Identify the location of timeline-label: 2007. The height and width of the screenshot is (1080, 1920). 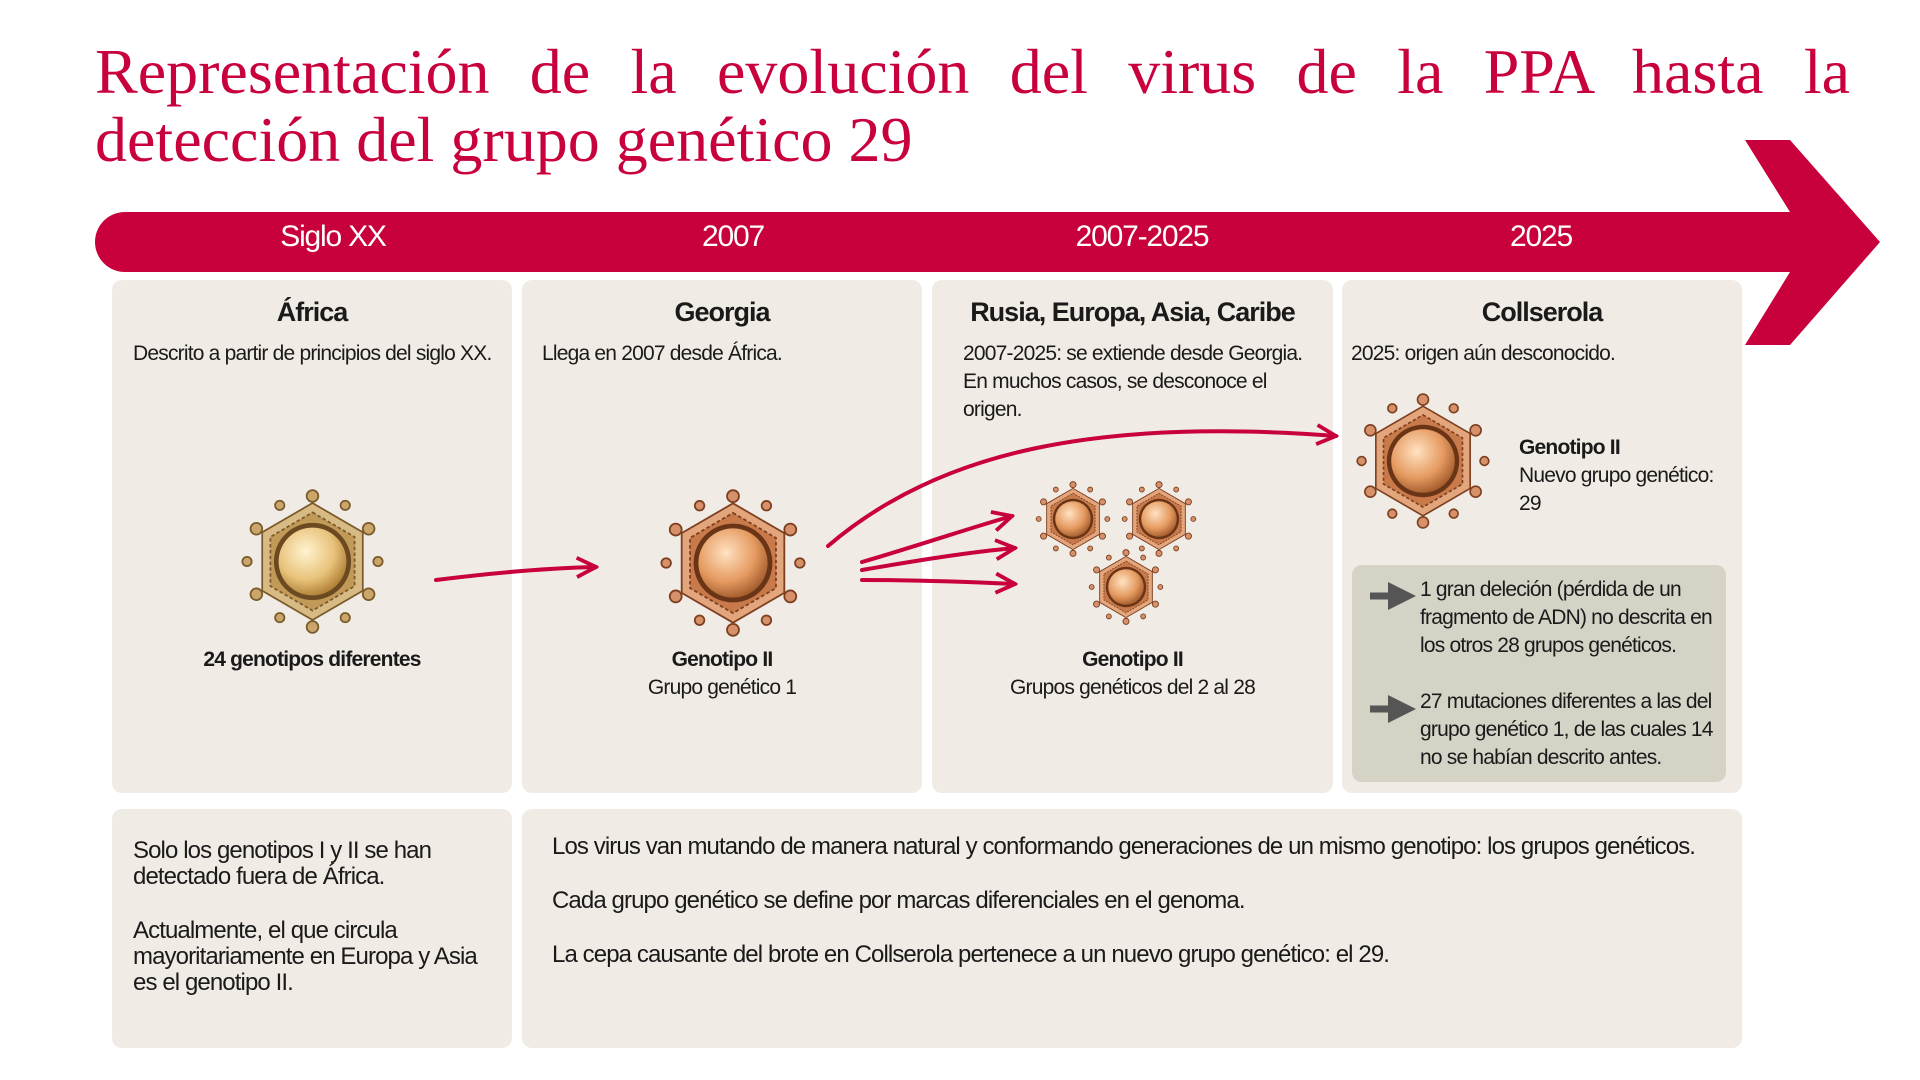
(733, 236).